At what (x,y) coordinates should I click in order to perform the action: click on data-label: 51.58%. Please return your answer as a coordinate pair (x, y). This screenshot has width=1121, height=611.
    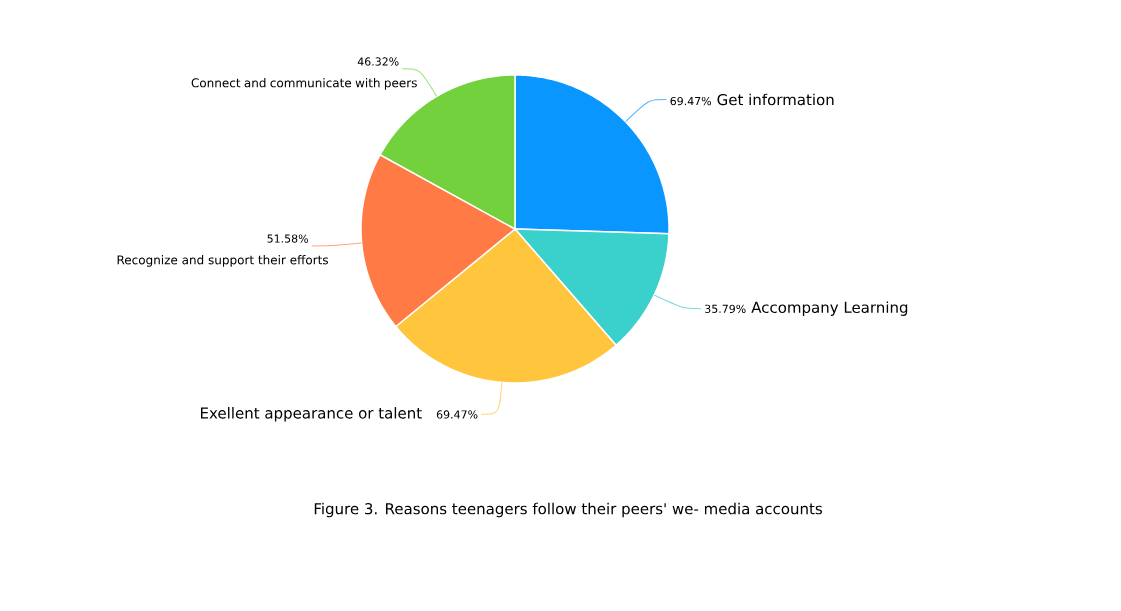
    Looking at the image, I should click on (287, 238).